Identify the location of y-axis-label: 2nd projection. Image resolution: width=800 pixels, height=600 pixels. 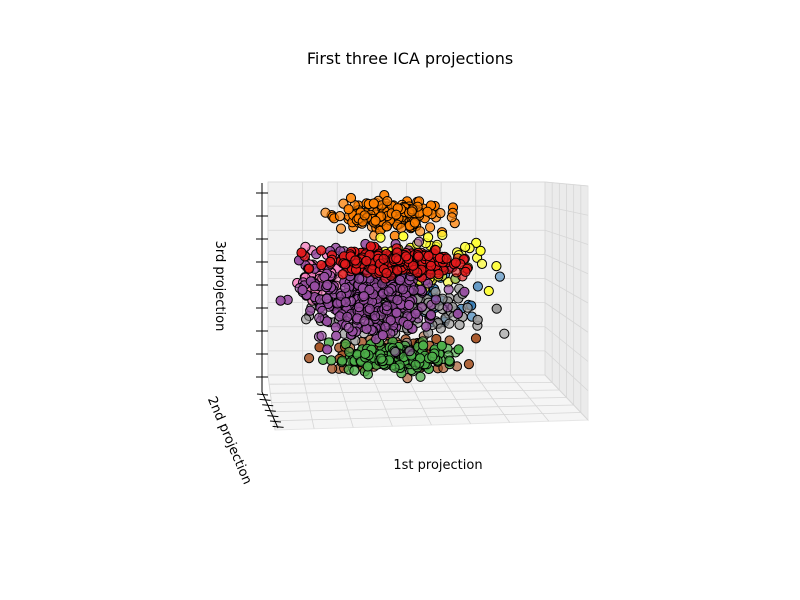
(229, 441).